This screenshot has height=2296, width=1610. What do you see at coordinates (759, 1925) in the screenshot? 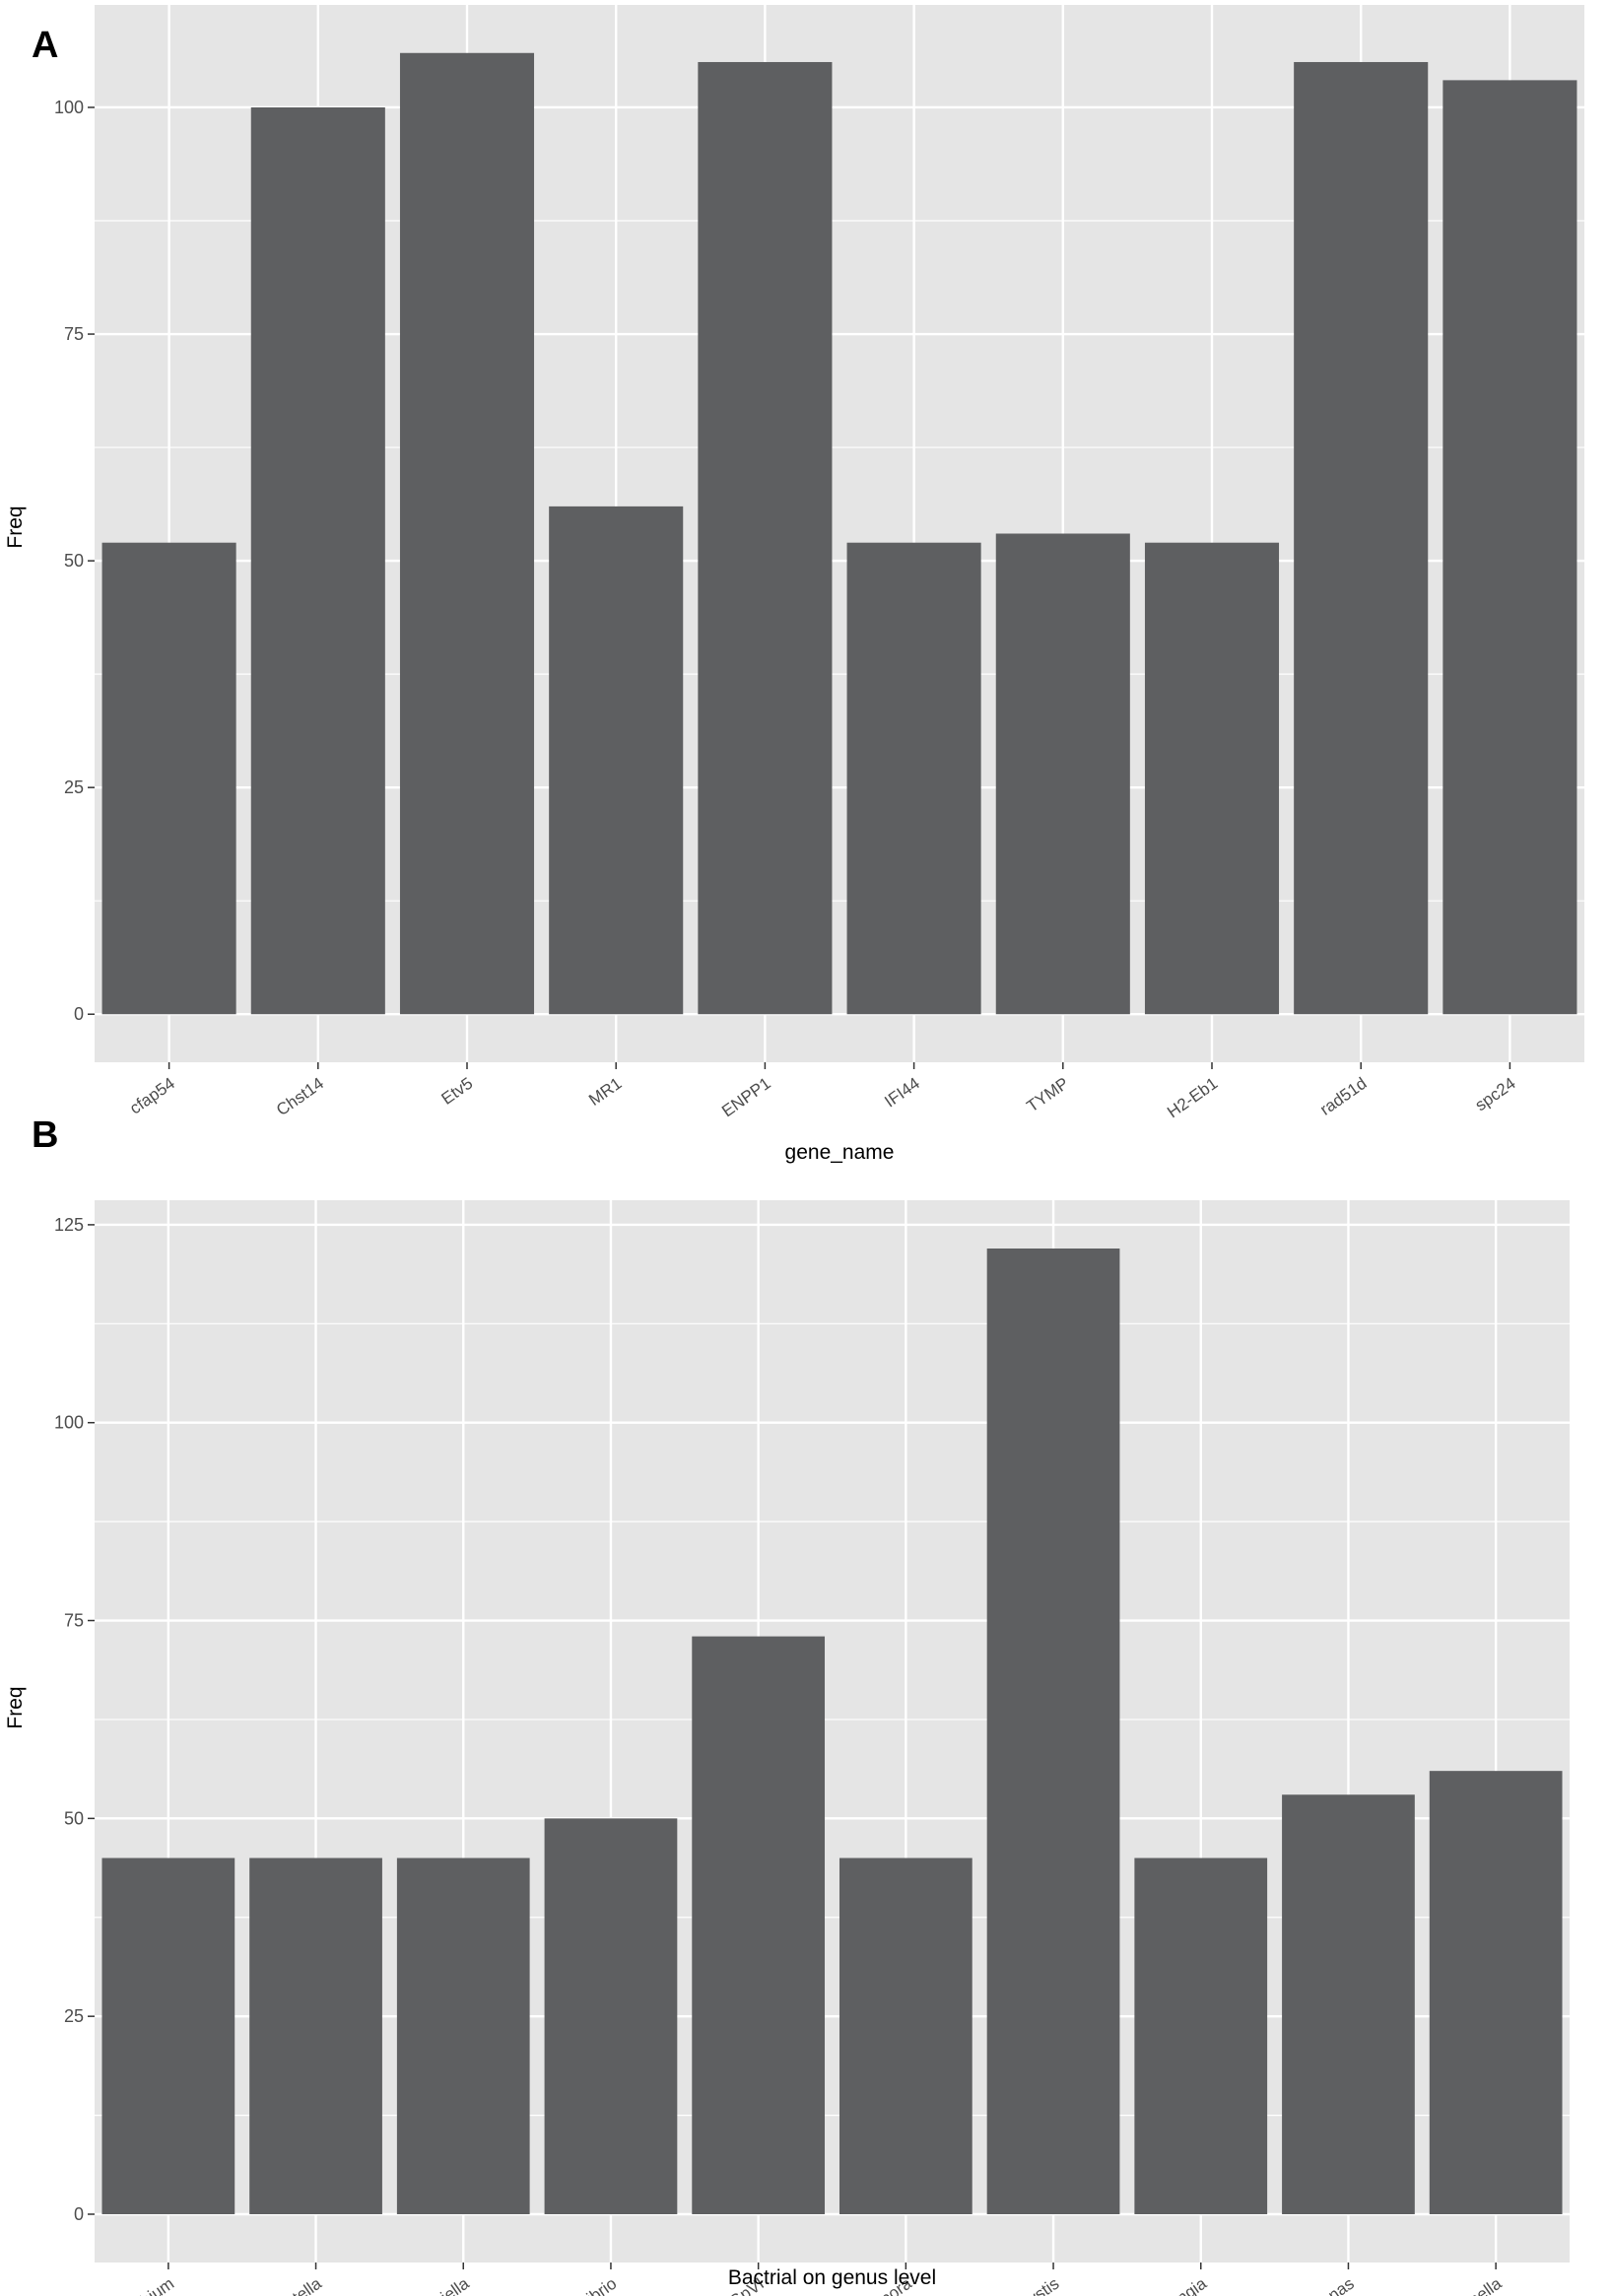
I see `bar-gpvi` at bounding box center [759, 1925].